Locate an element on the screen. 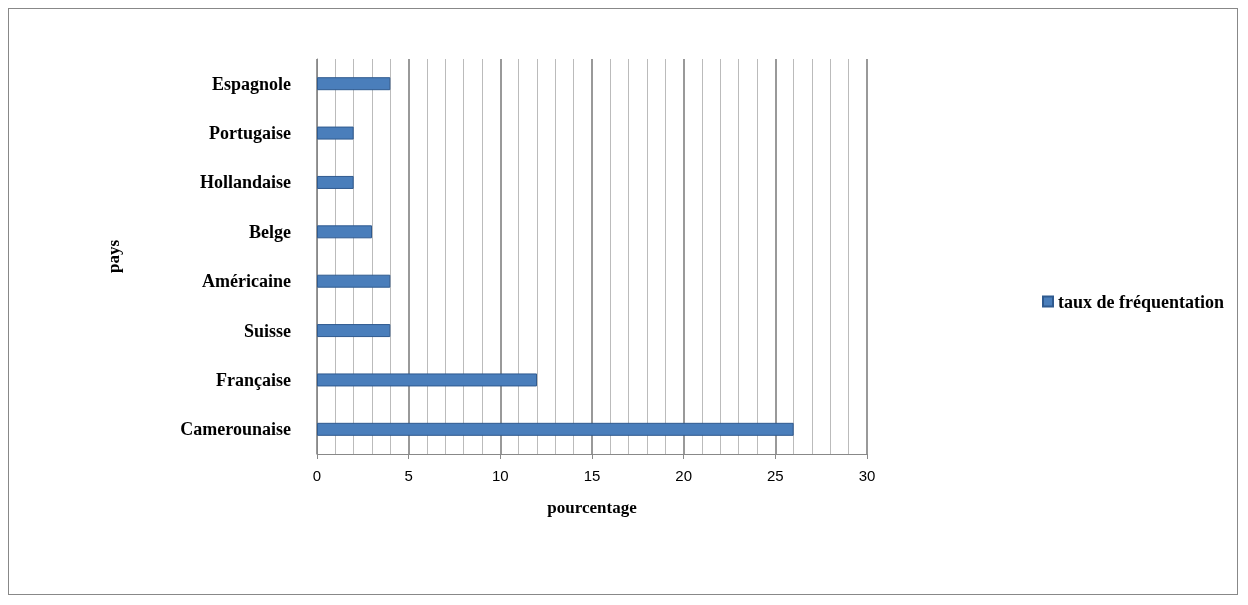  y-tick-label: Française is located at coordinates (254, 379).